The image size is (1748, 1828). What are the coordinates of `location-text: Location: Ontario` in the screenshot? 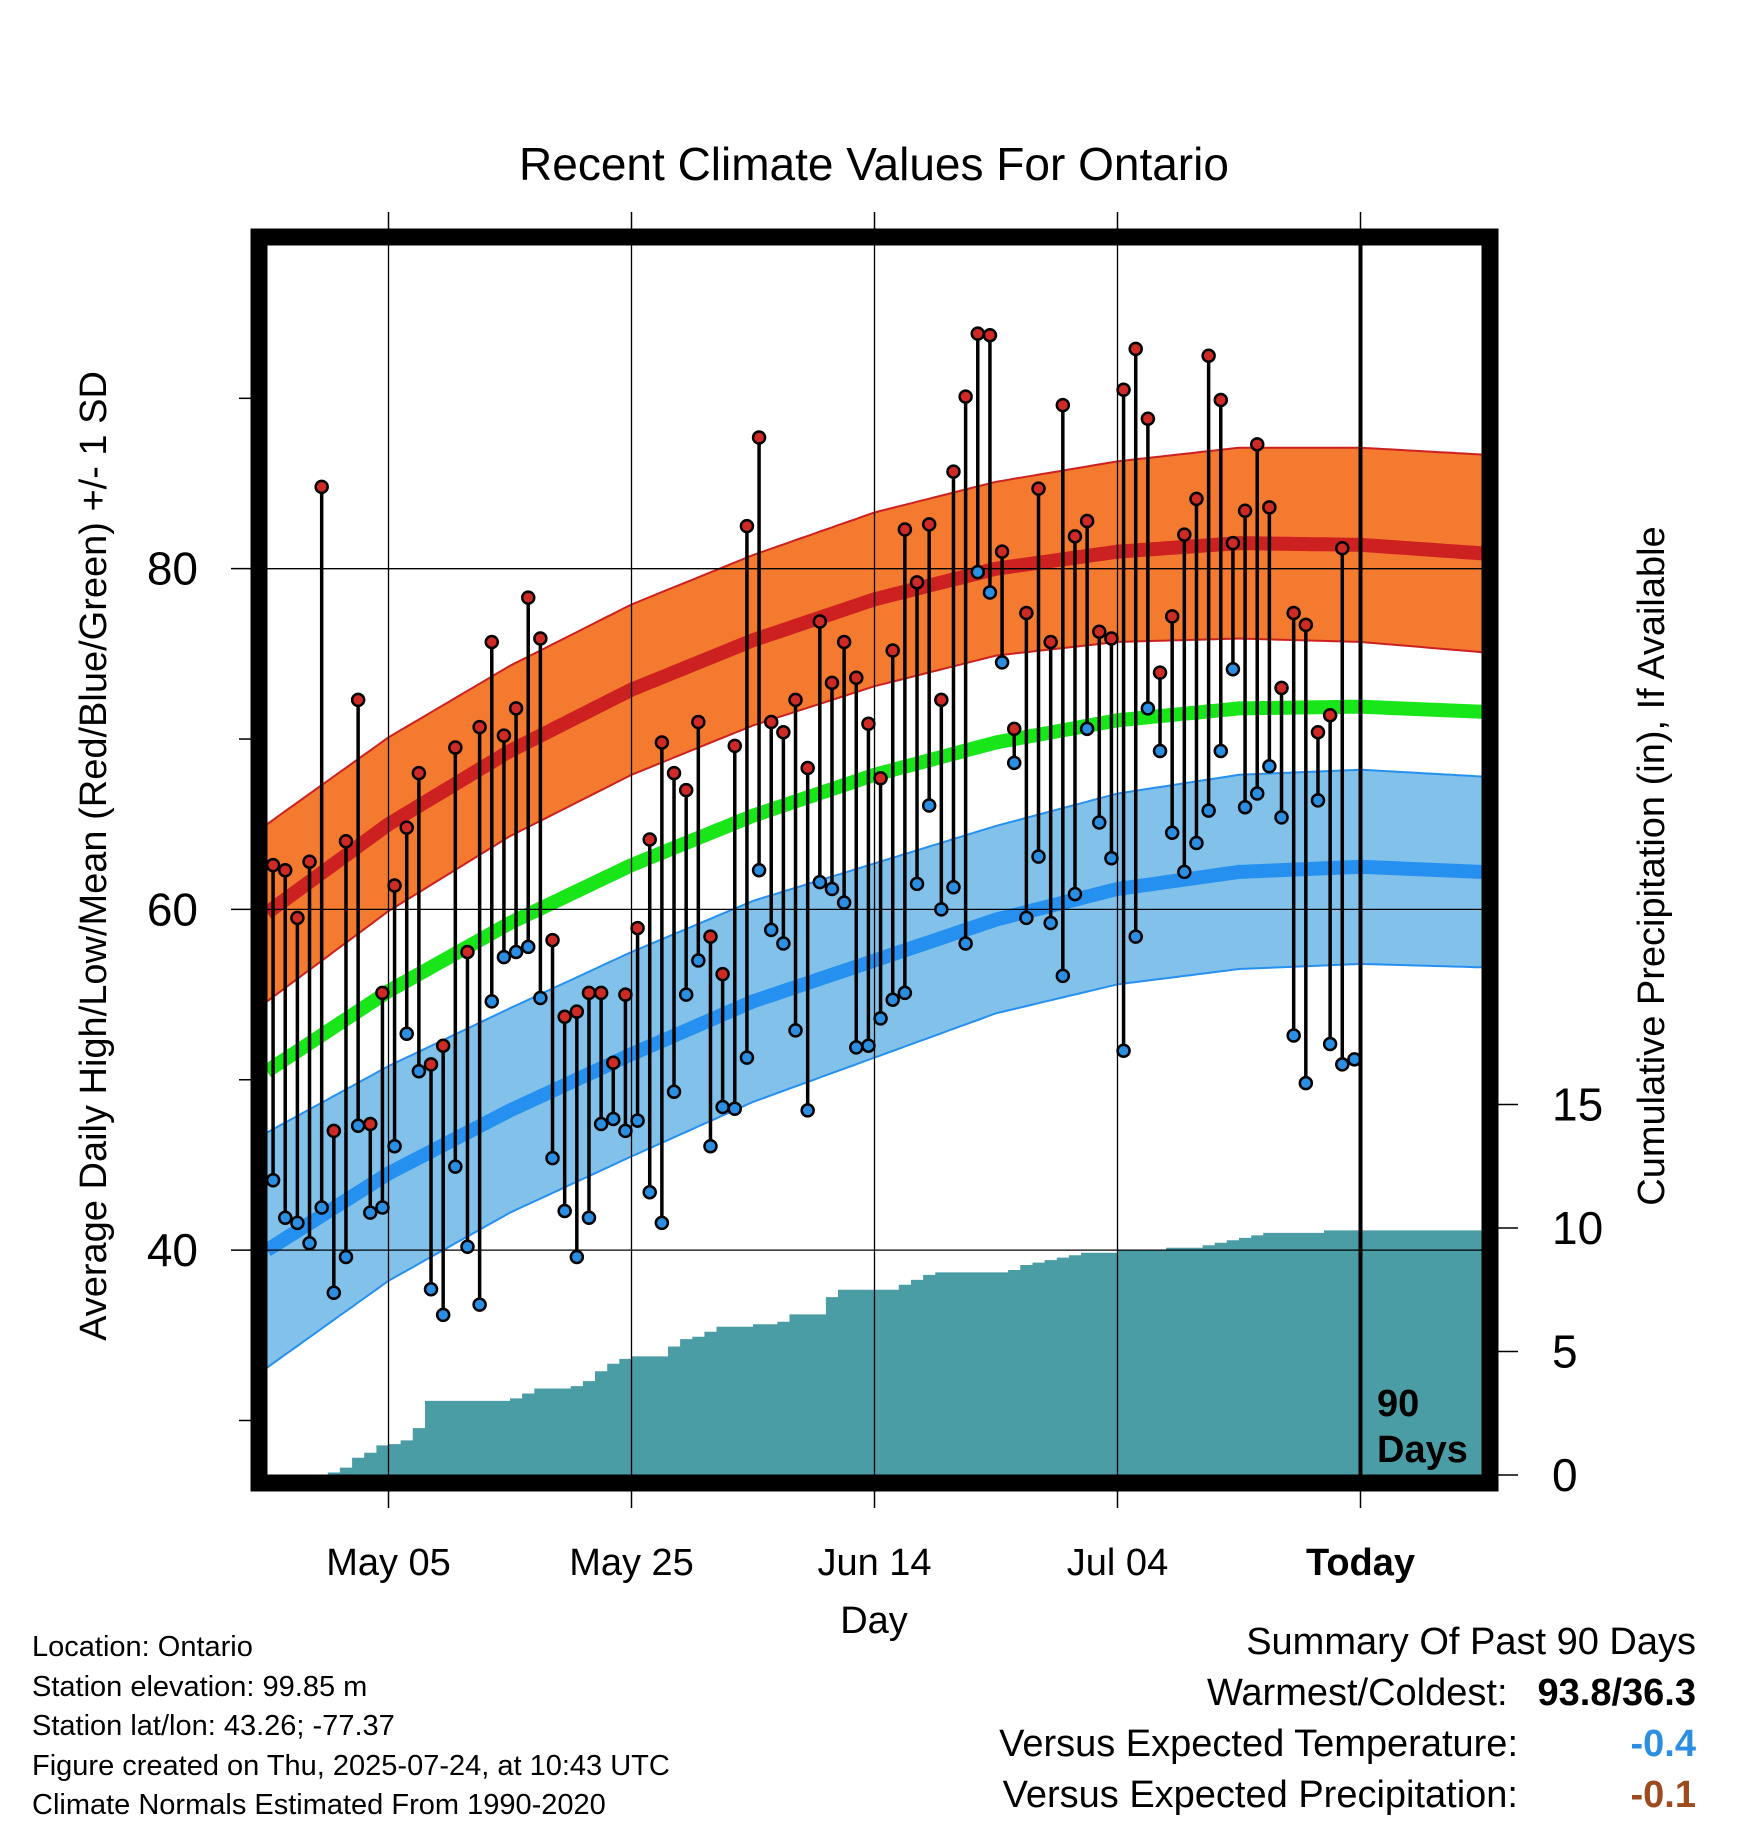 It's located at (142, 1647).